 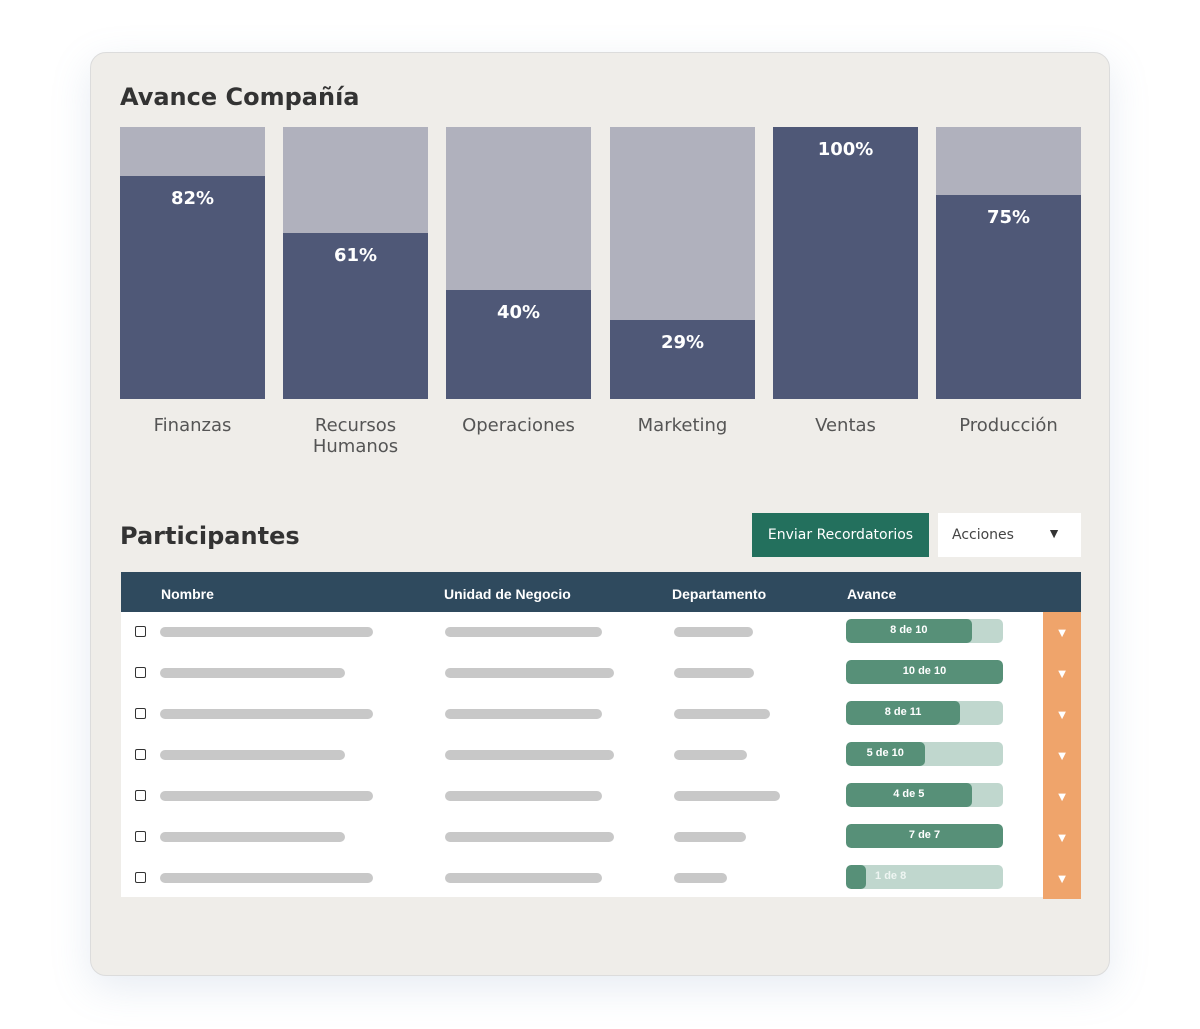 I want to click on bar-value-label-3: 29%, so click(x=682, y=342).